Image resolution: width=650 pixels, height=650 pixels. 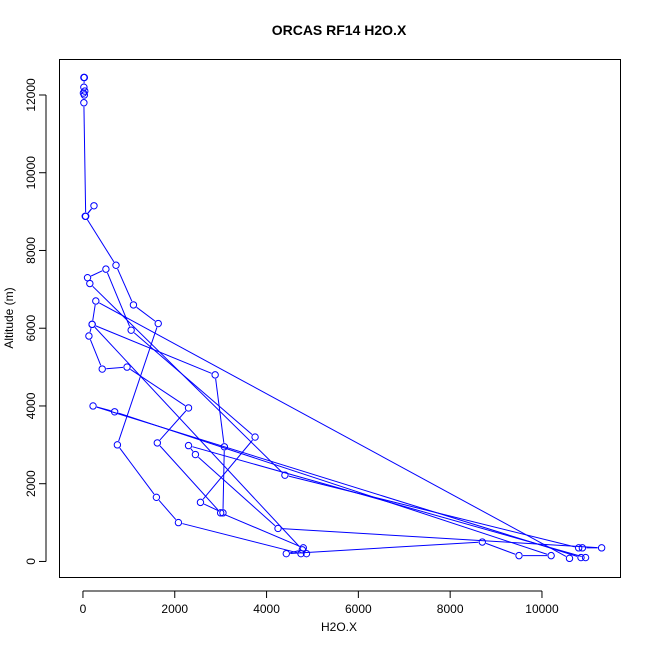 I want to click on y-tick-label: 0, so click(x=31, y=561).